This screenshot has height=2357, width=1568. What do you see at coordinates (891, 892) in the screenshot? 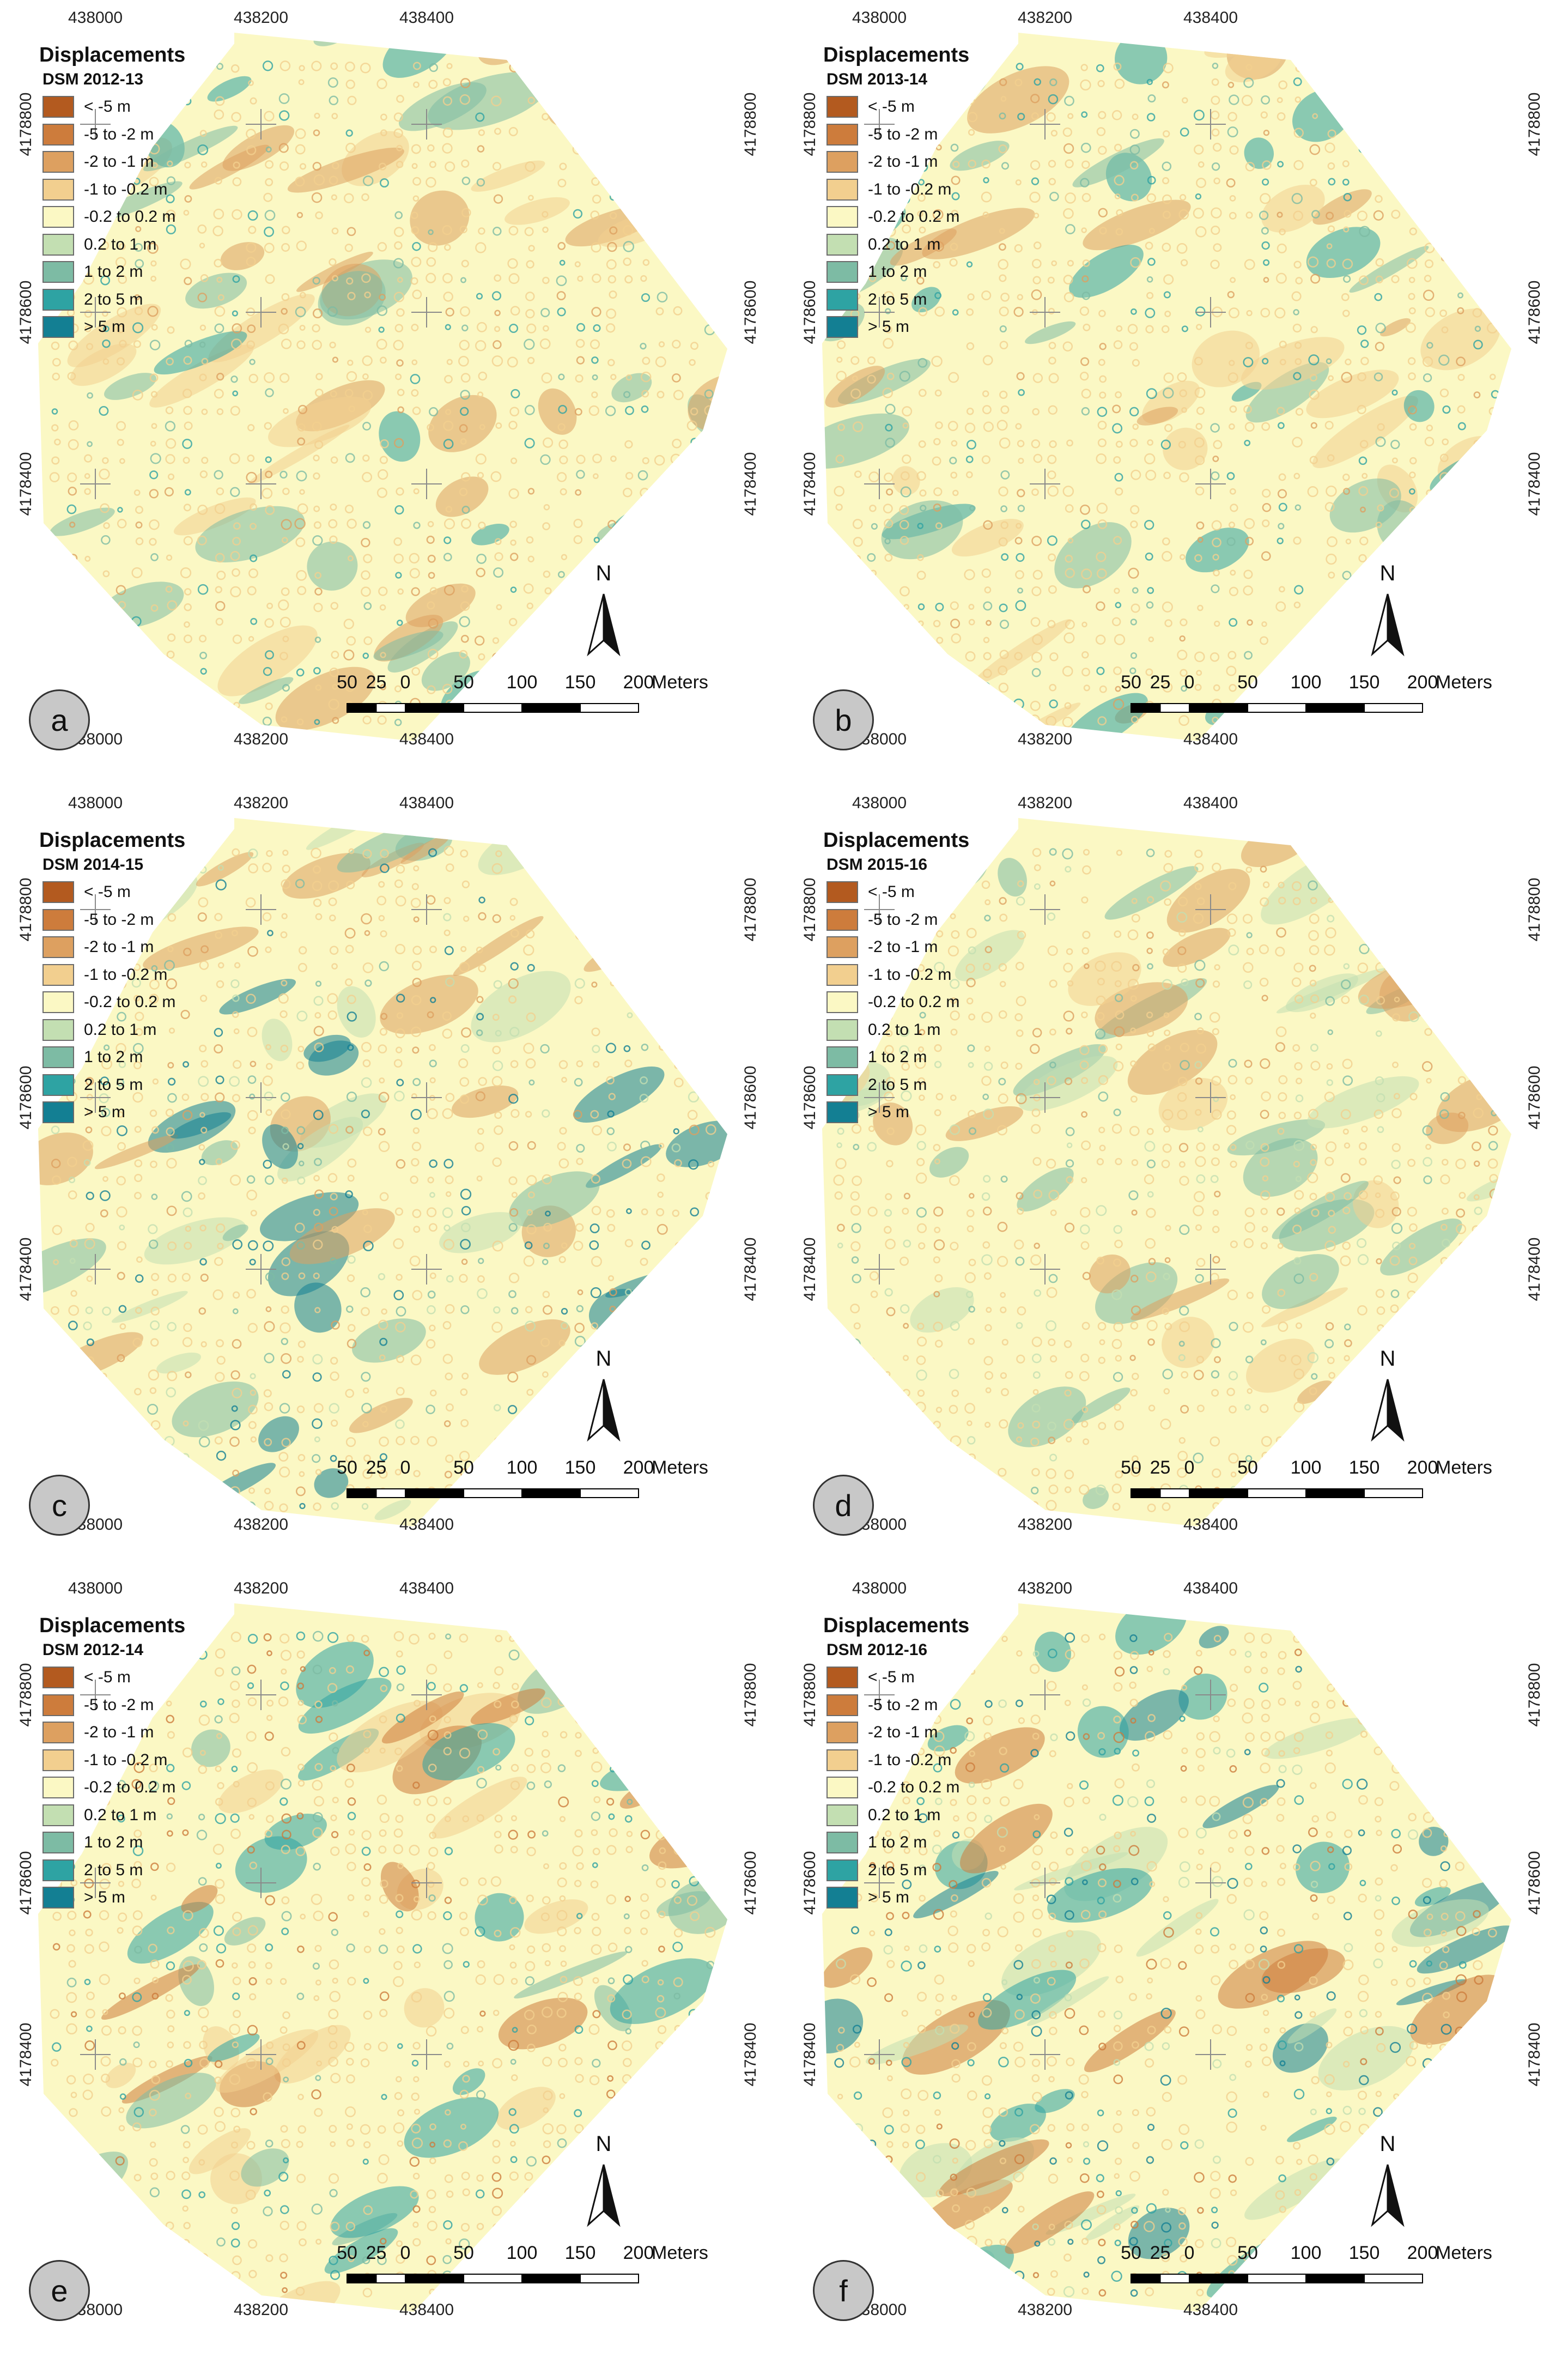
I see `legend-label: < -5 m` at bounding box center [891, 892].